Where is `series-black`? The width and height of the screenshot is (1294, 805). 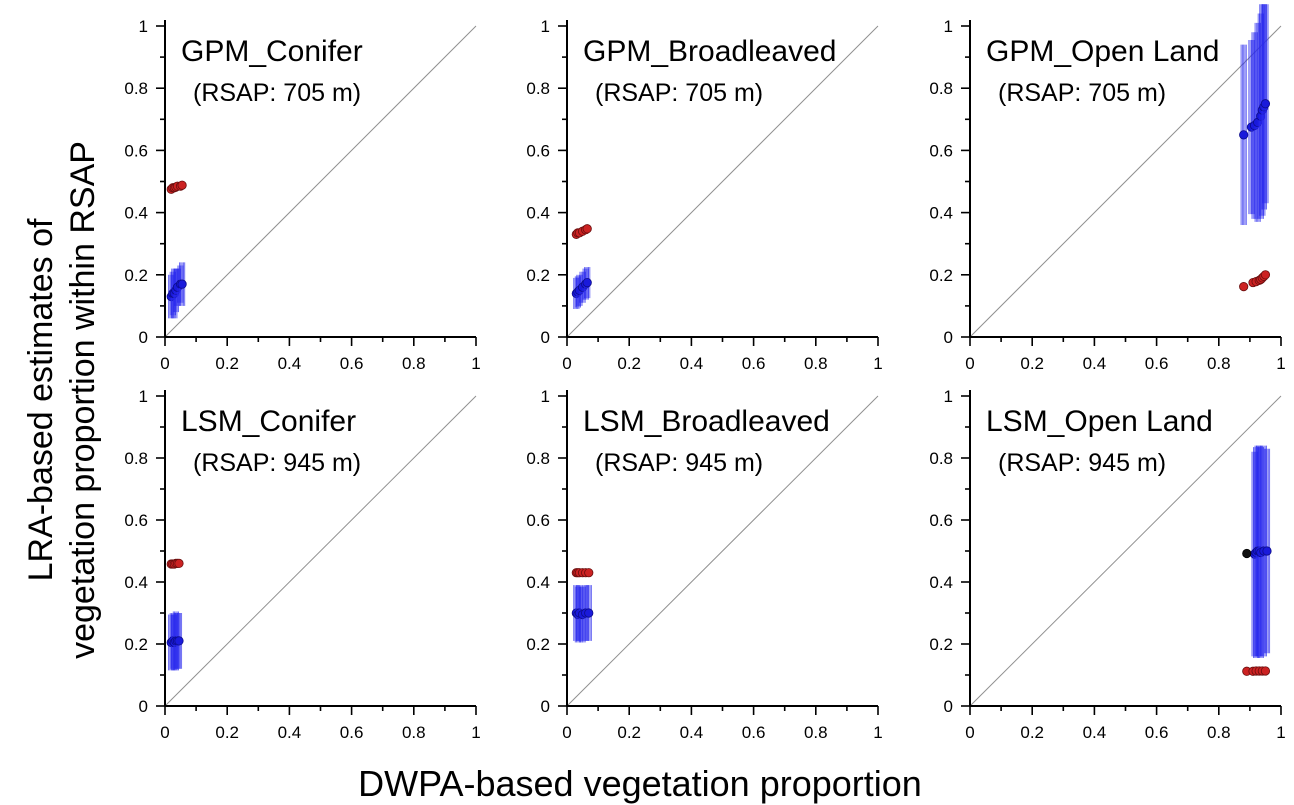
series-black is located at coordinates (1247, 553).